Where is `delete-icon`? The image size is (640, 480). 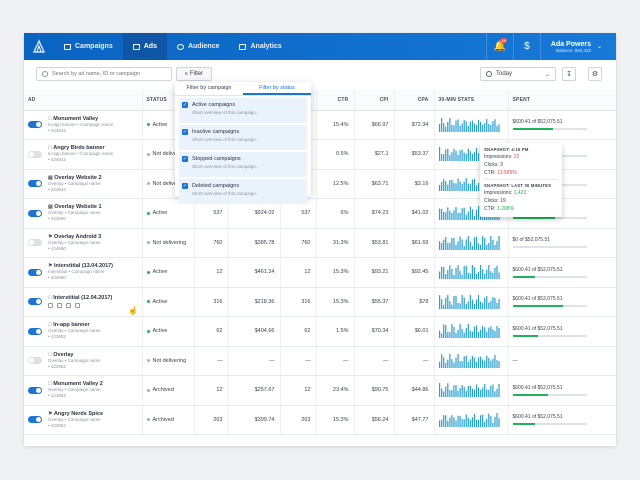
delete-icon is located at coordinates (77, 306).